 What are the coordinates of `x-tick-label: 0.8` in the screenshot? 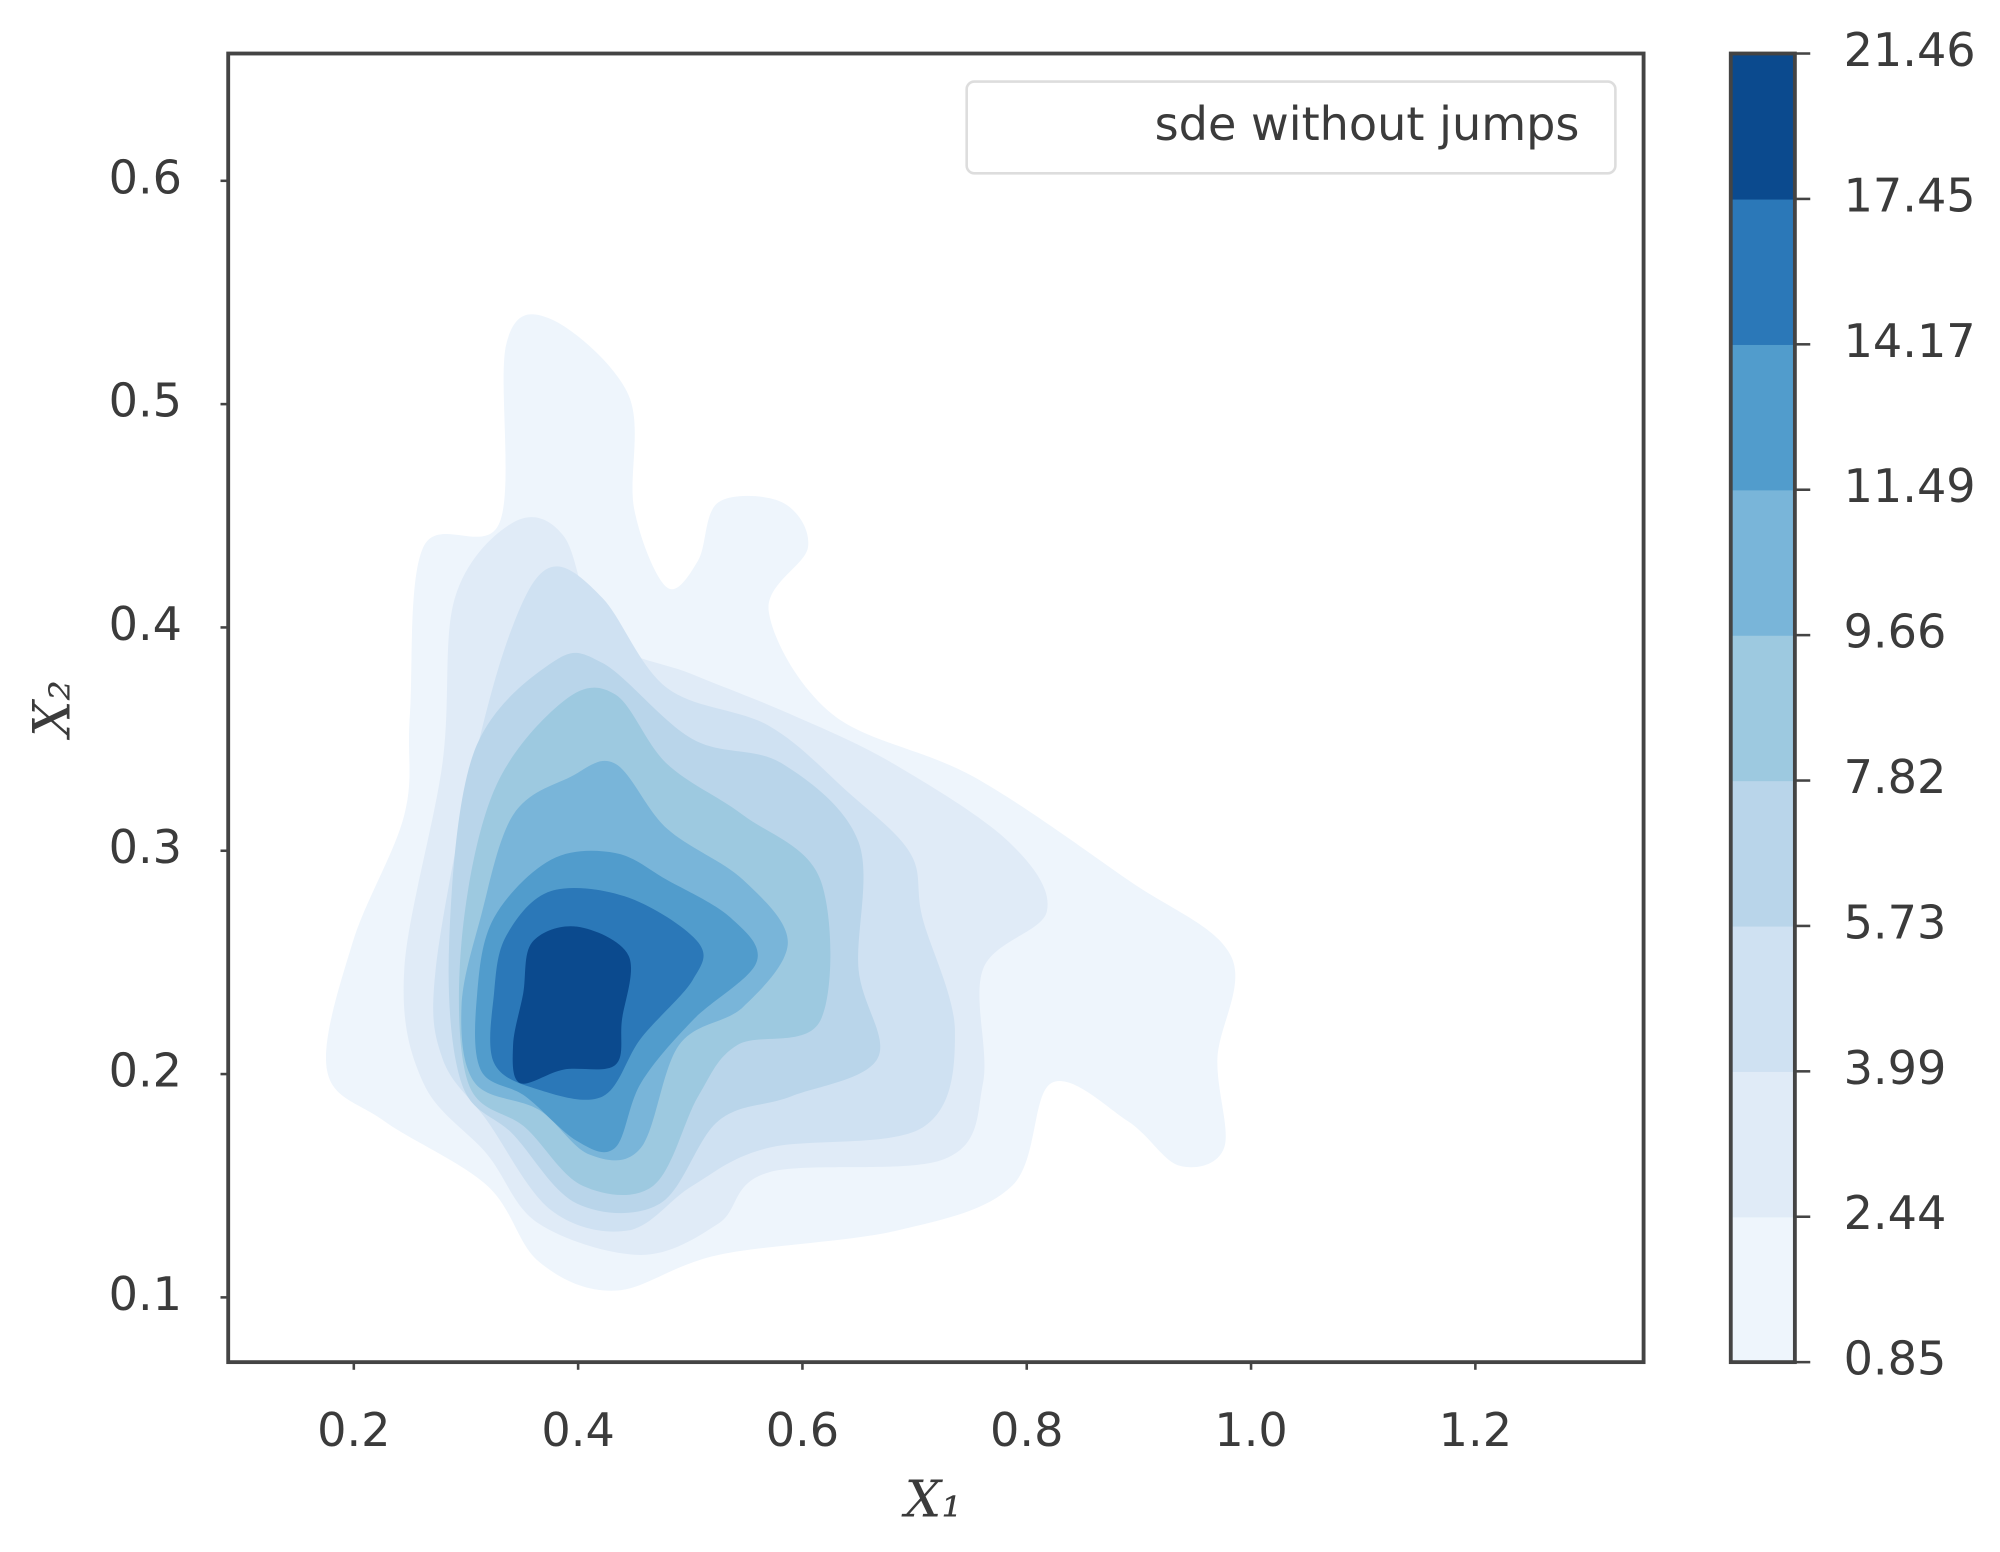 It's located at (1026, 1430).